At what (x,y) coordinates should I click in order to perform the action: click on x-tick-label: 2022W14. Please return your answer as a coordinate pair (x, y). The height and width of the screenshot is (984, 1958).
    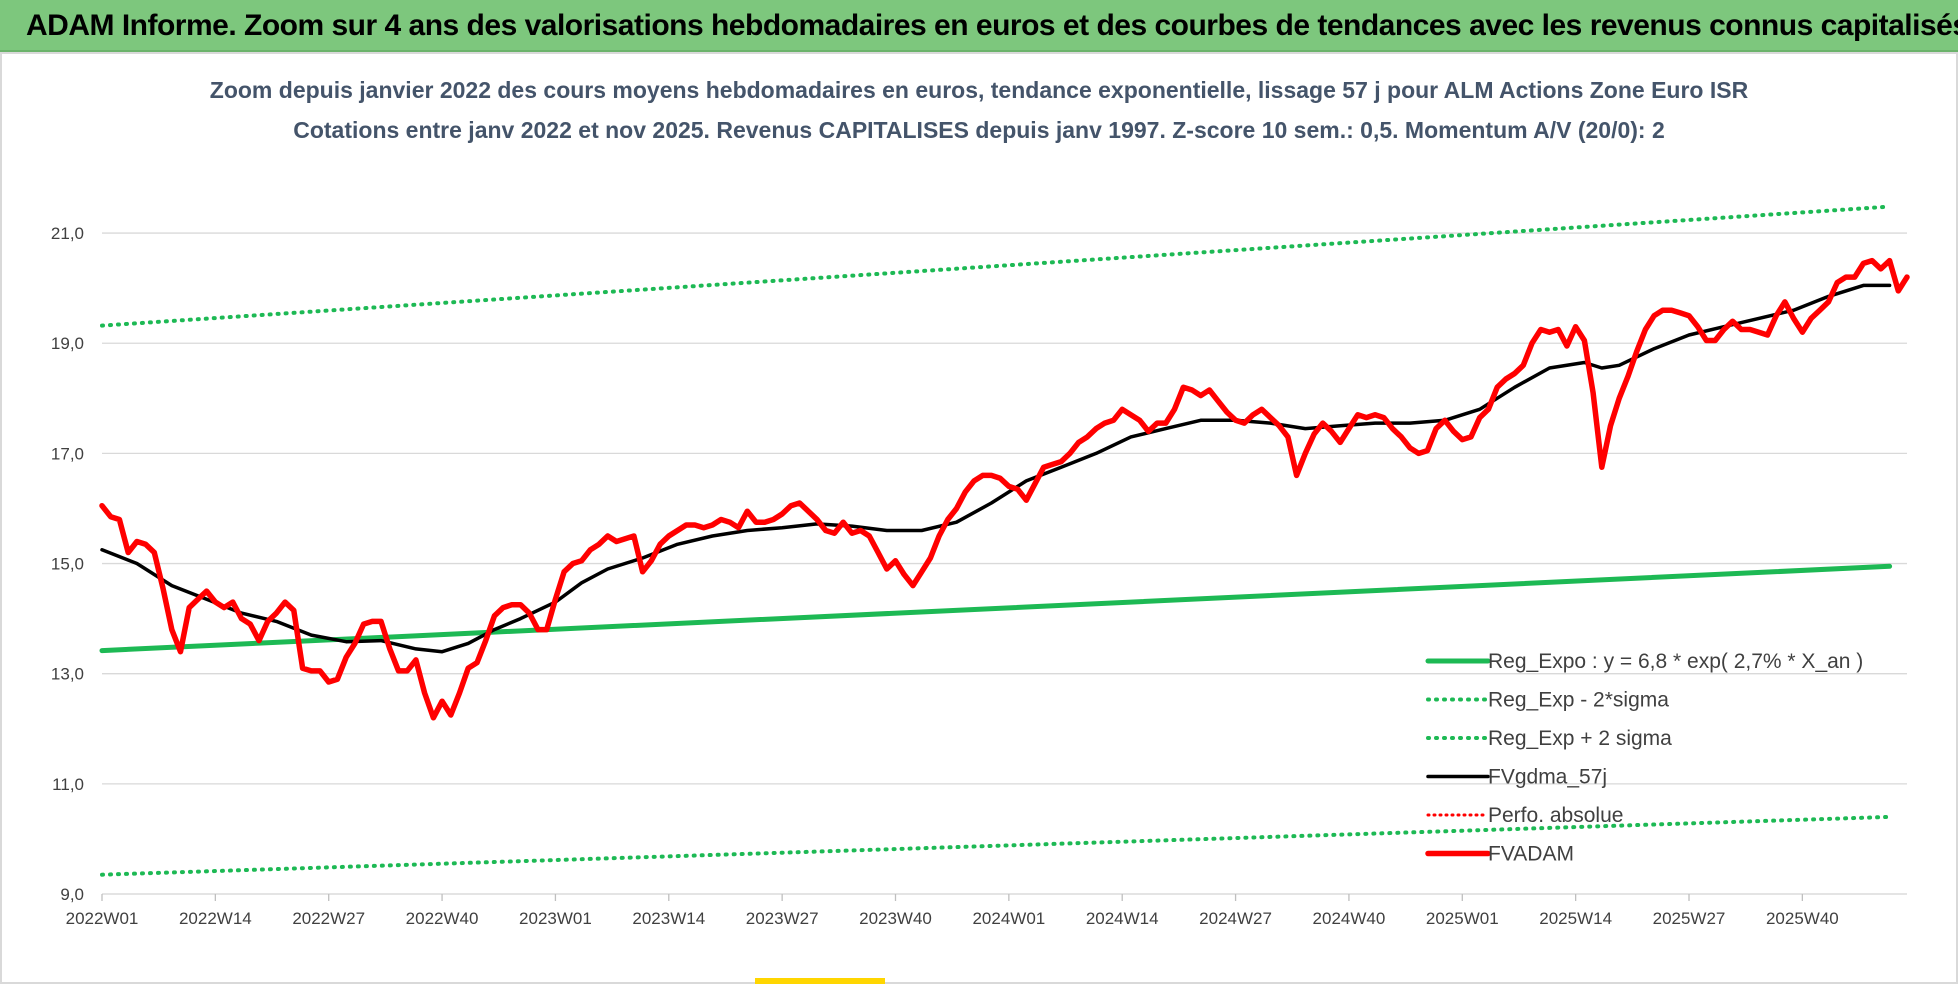
    Looking at the image, I should click on (215, 918).